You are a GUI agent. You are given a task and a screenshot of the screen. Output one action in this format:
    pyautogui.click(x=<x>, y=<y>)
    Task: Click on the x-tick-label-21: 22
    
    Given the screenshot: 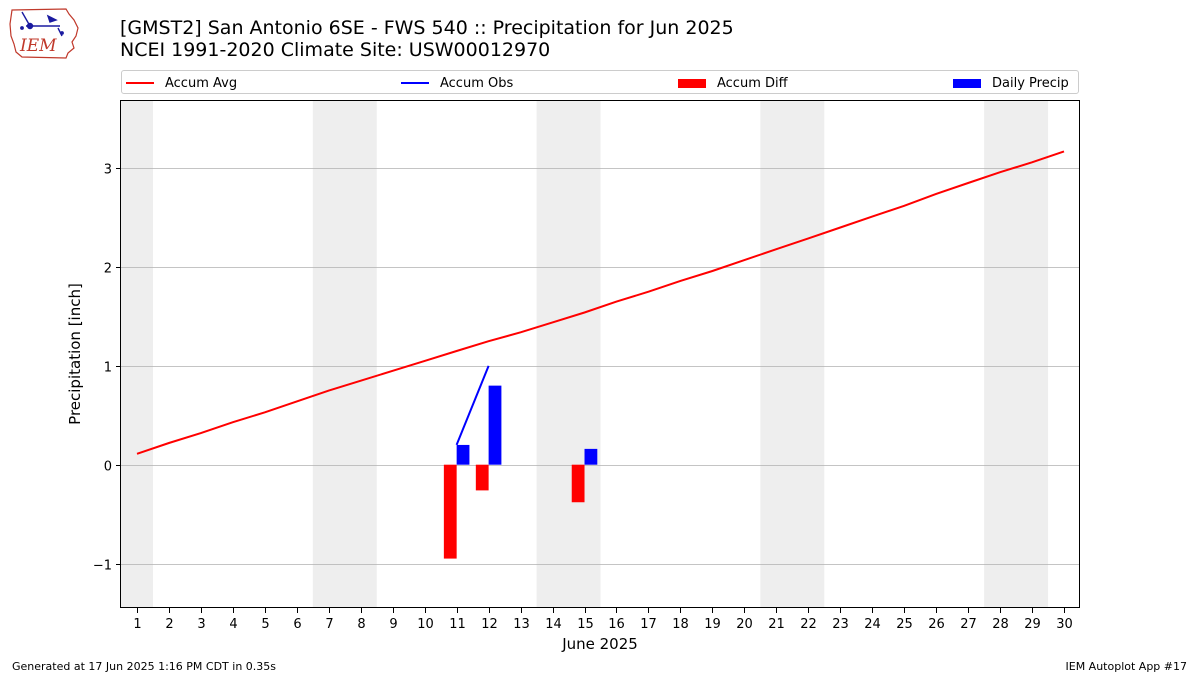 What is the action you would take?
    pyautogui.click(x=808, y=624)
    